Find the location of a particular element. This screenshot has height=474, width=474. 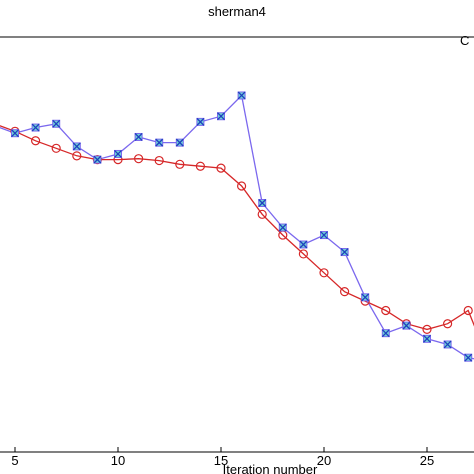

x-tick-label: 20 is located at coordinates (324, 460).